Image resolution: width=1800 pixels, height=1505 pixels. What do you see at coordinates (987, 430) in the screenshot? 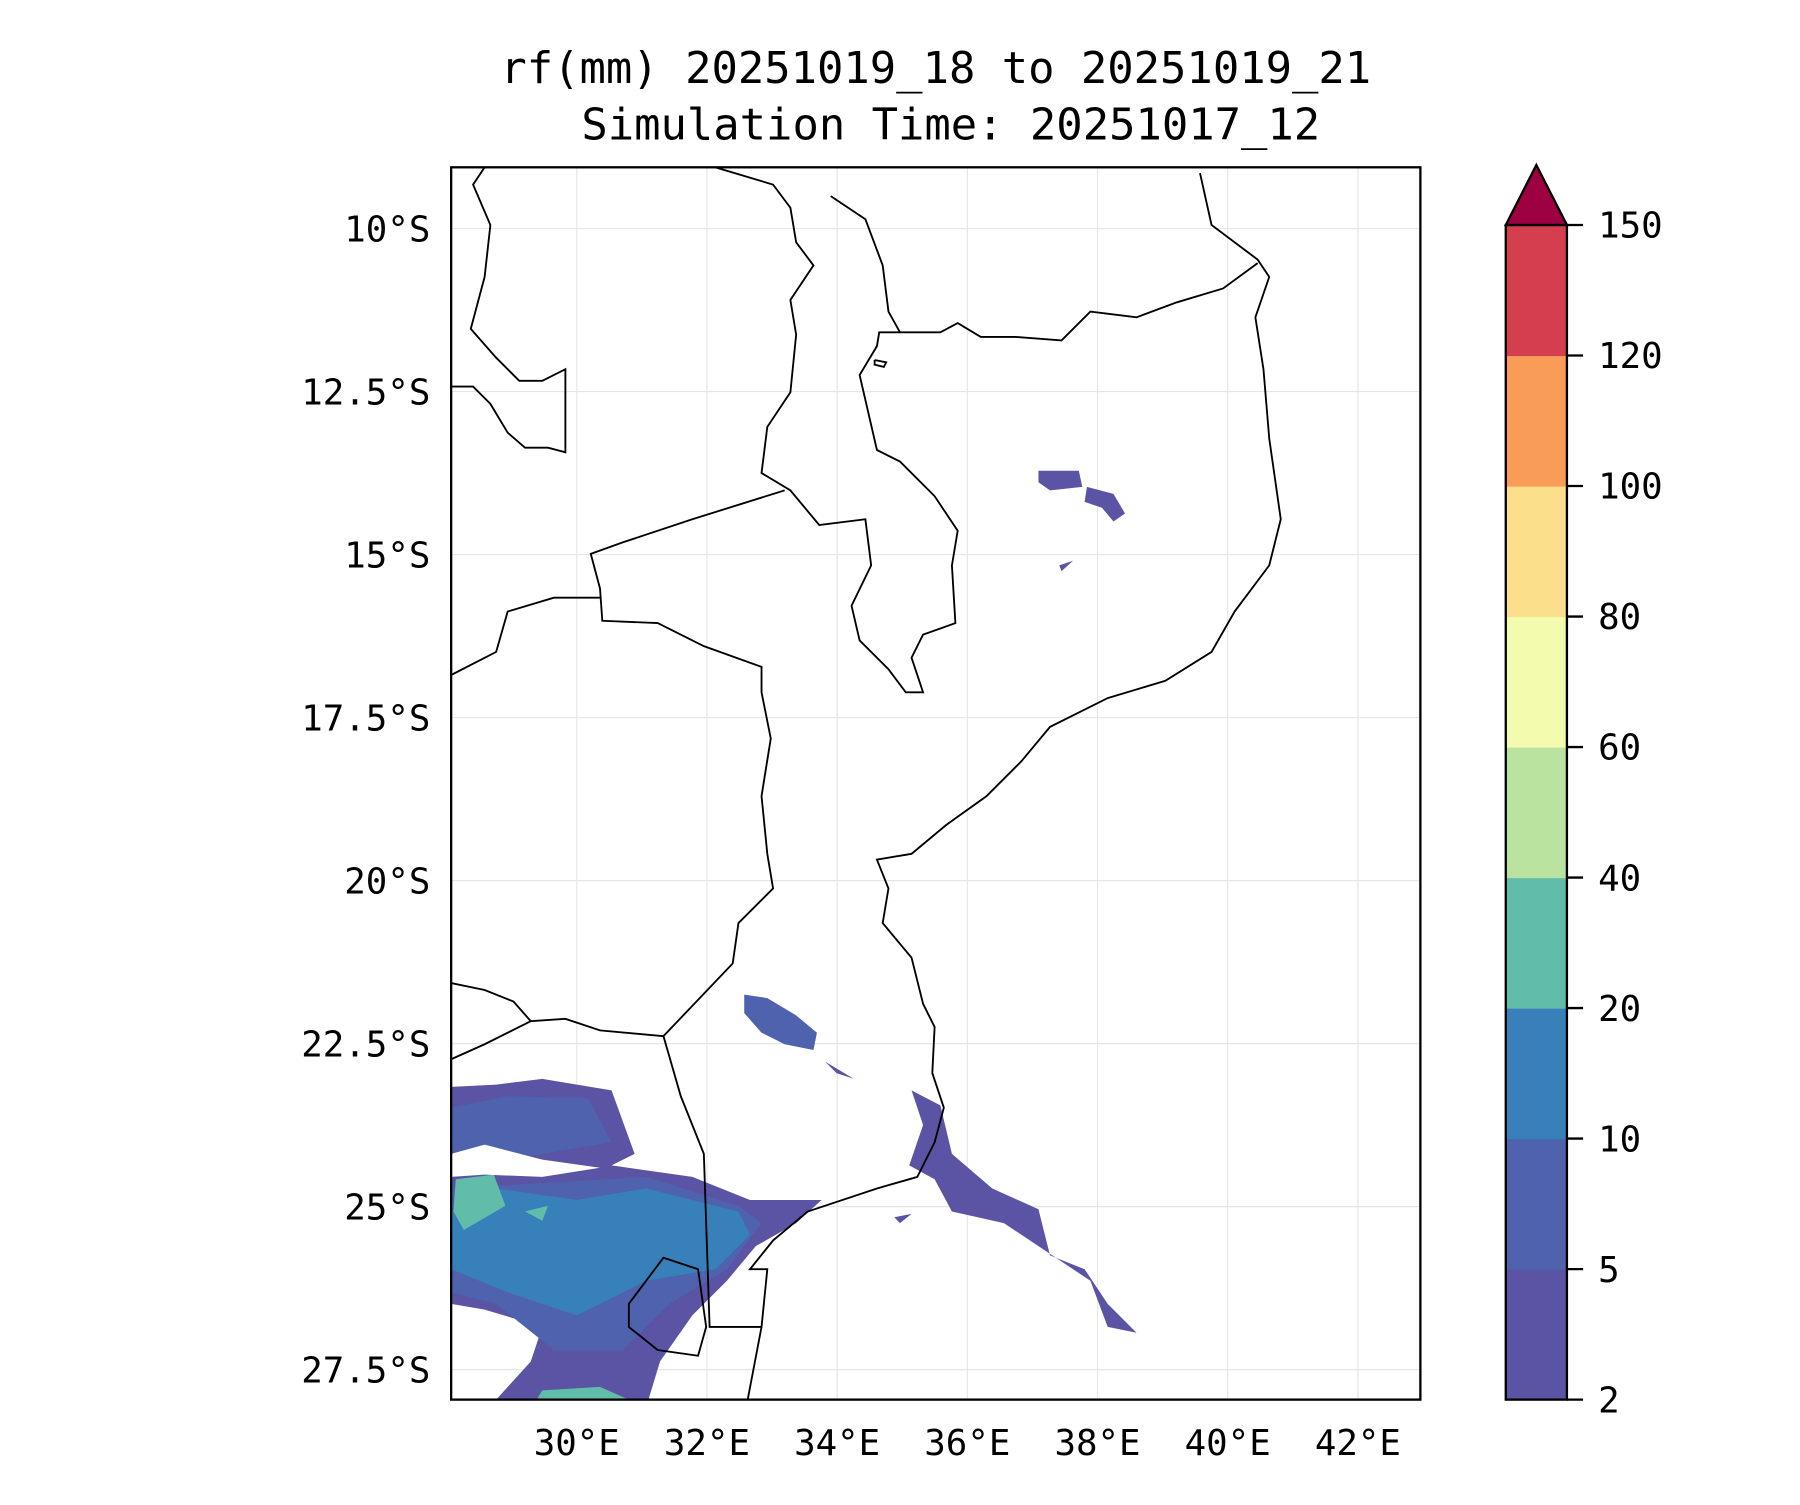
I see `border-tanzania-mozambique` at bounding box center [987, 430].